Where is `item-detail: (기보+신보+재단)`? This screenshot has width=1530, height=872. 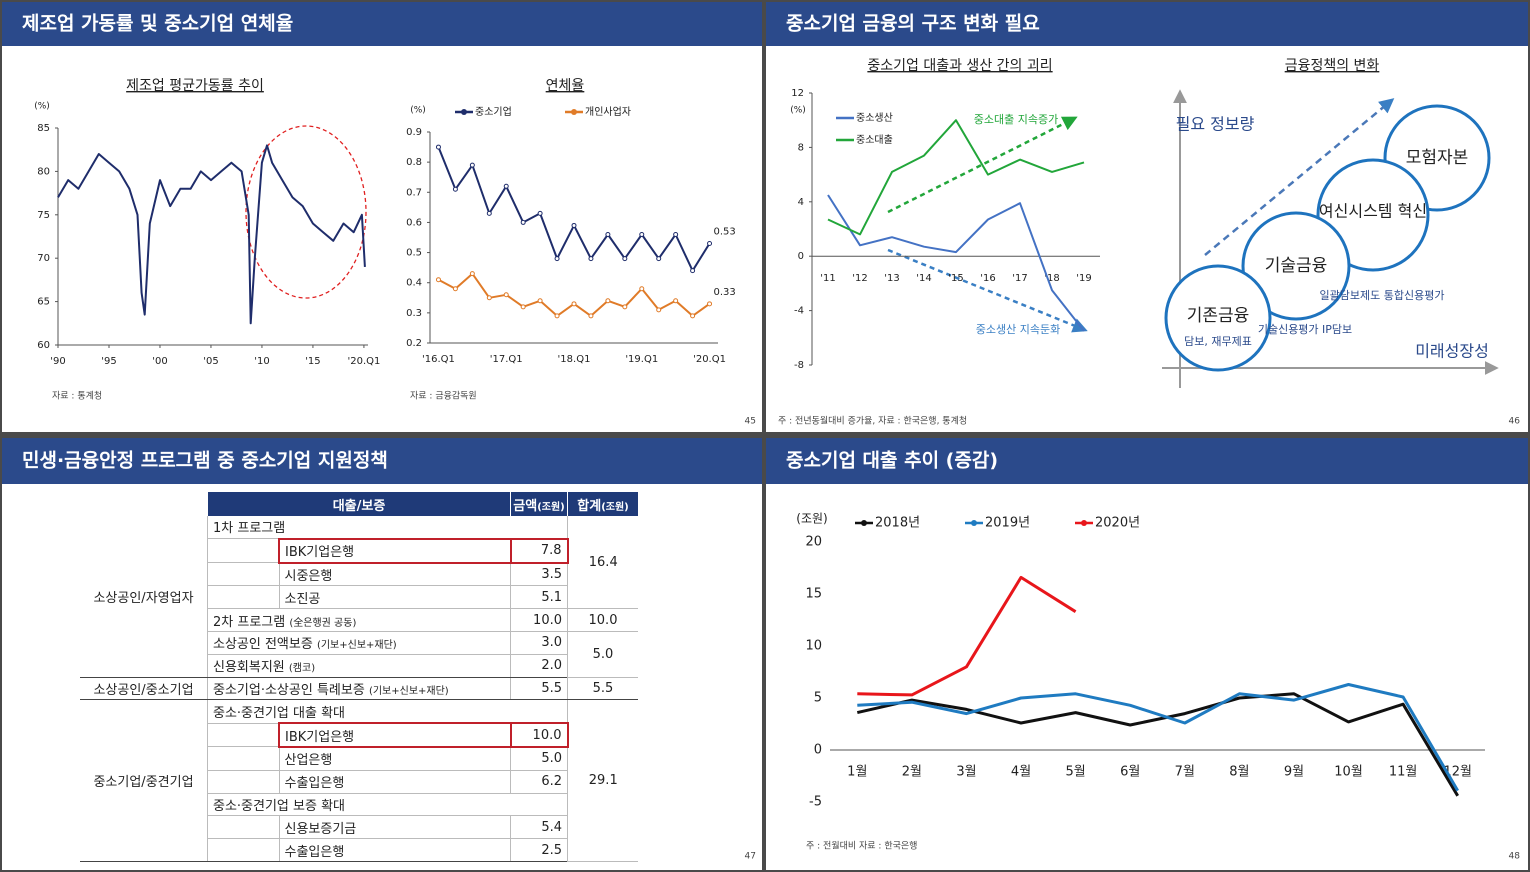
item-detail: (기보+신보+재단) is located at coordinates (408, 691).